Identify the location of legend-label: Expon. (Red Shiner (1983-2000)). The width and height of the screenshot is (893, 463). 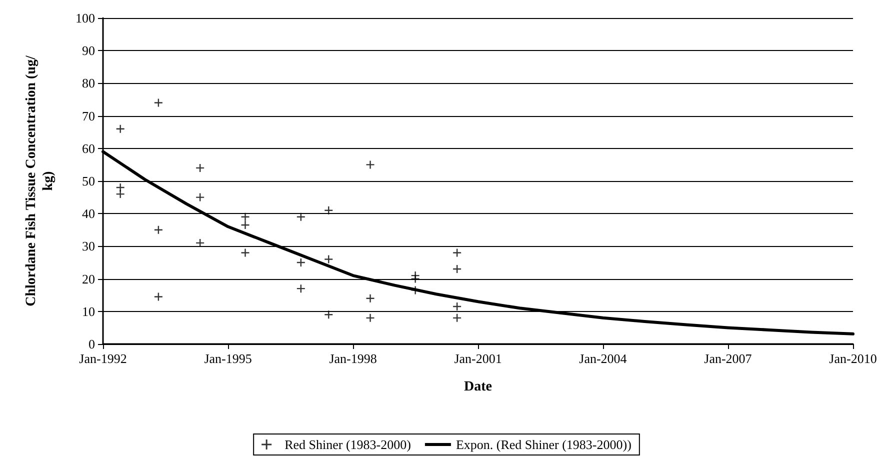
(544, 444).